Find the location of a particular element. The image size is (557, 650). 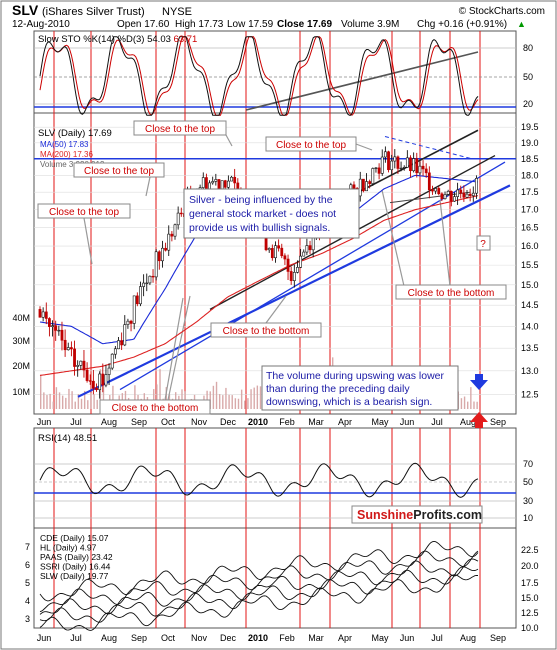

pointer-bottom-2b is located at coordinates (445, 243).